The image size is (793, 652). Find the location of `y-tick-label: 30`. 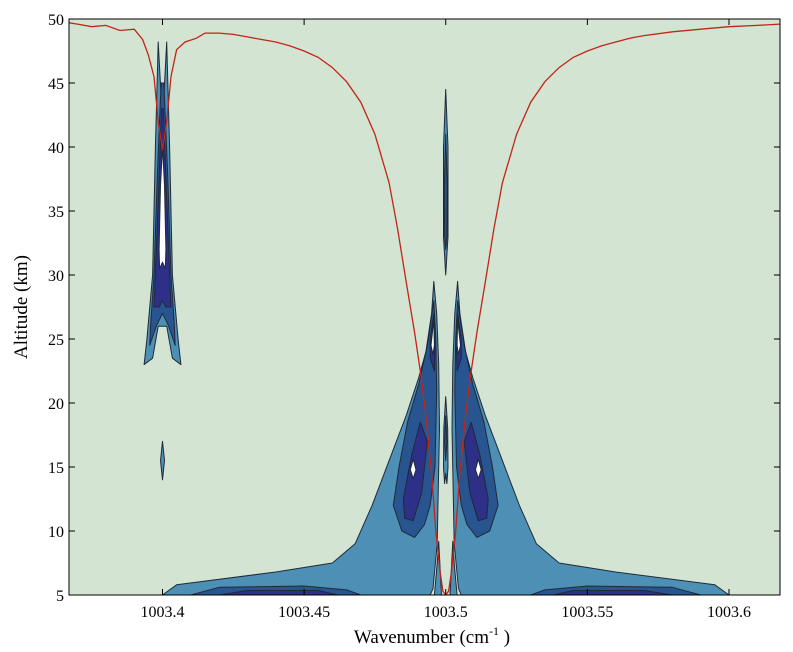

y-tick-label: 30 is located at coordinates (56, 276).